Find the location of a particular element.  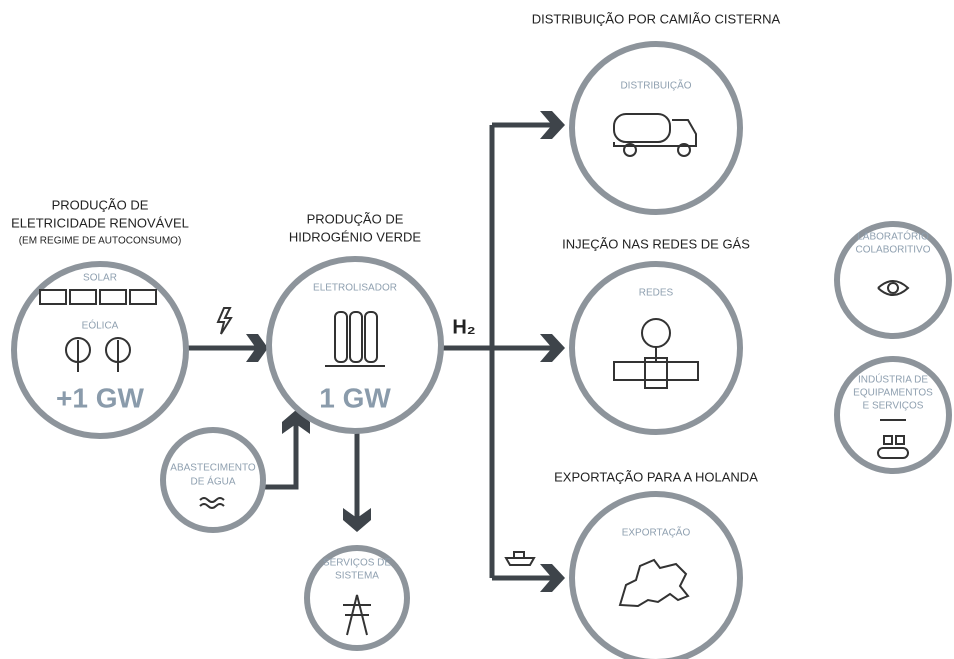

export: EXPORTAÇÃO PARA A HOLANDA EXPORTAÇÃO is located at coordinates (656, 564).